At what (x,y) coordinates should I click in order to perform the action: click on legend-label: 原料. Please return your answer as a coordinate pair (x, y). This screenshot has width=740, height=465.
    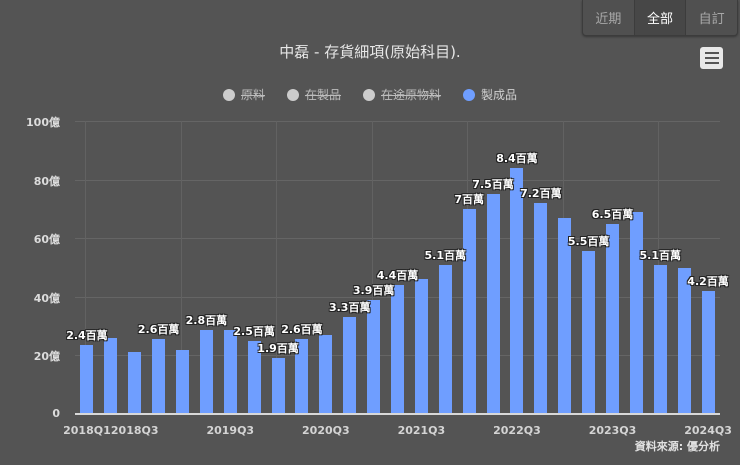
    Looking at the image, I should click on (252, 95).